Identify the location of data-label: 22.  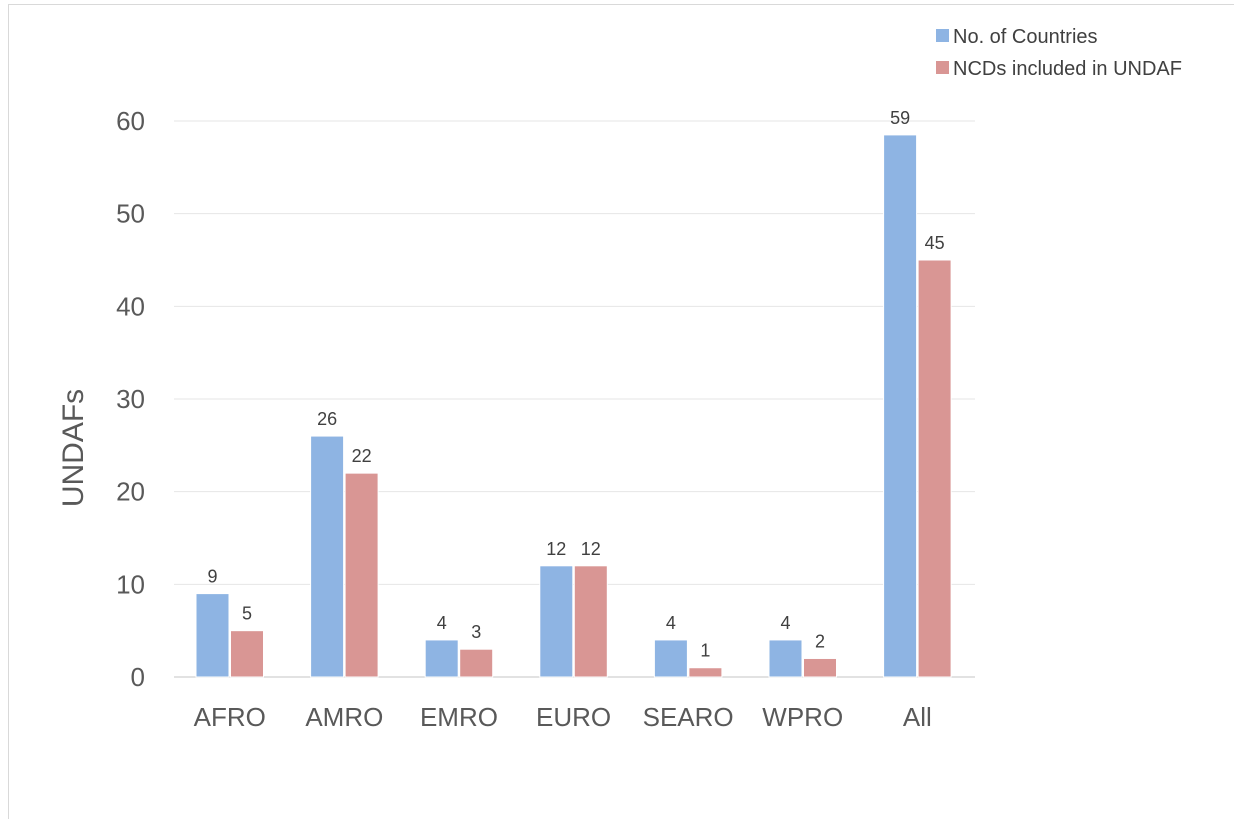
(362, 456).